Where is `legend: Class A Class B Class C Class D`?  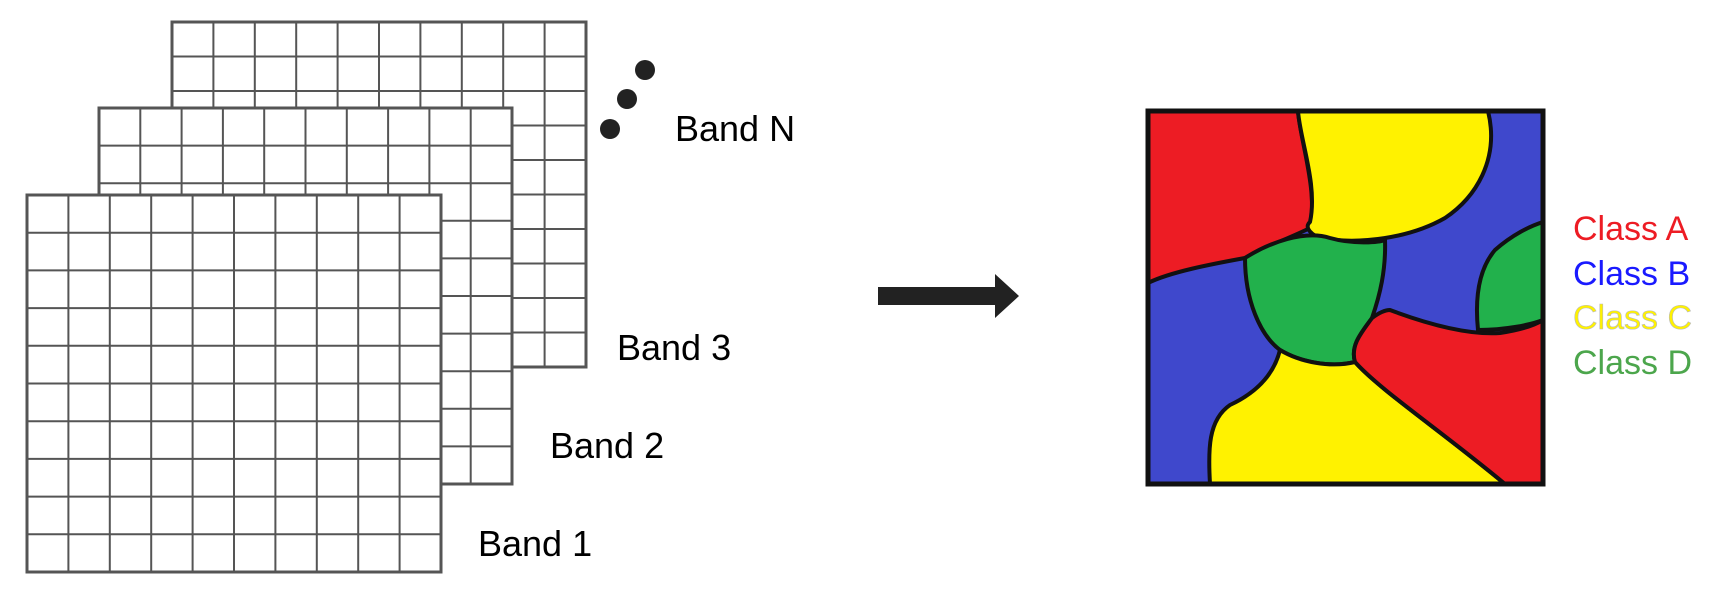 legend: Class A Class B Class C Class D is located at coordinates (1633, 296).